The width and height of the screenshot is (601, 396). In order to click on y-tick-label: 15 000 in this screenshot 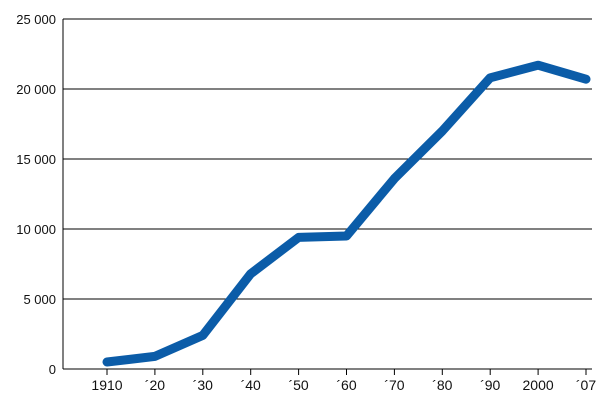, I will do `click(36, 159)`.